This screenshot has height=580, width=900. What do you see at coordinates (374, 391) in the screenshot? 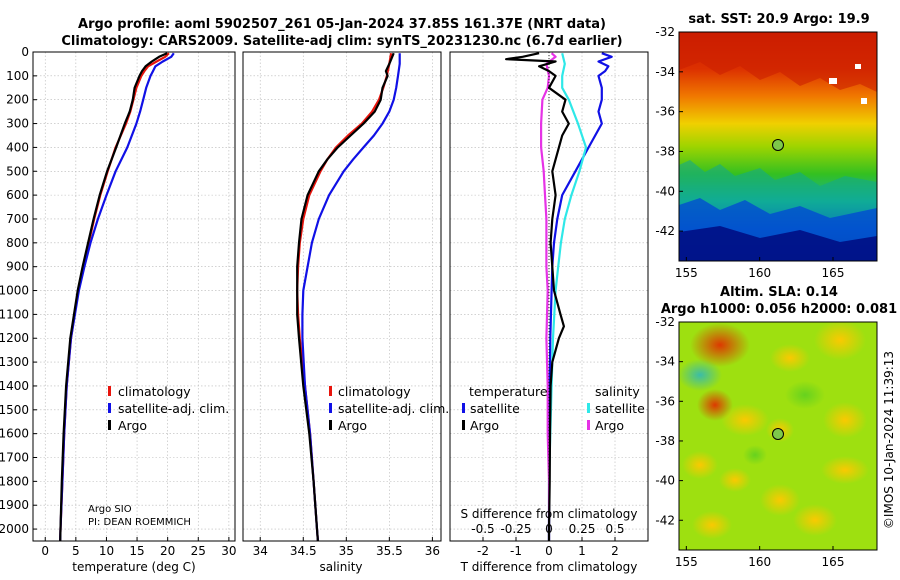
I see `legend-label-climatology: climatology` at bounding box center [374, 391].